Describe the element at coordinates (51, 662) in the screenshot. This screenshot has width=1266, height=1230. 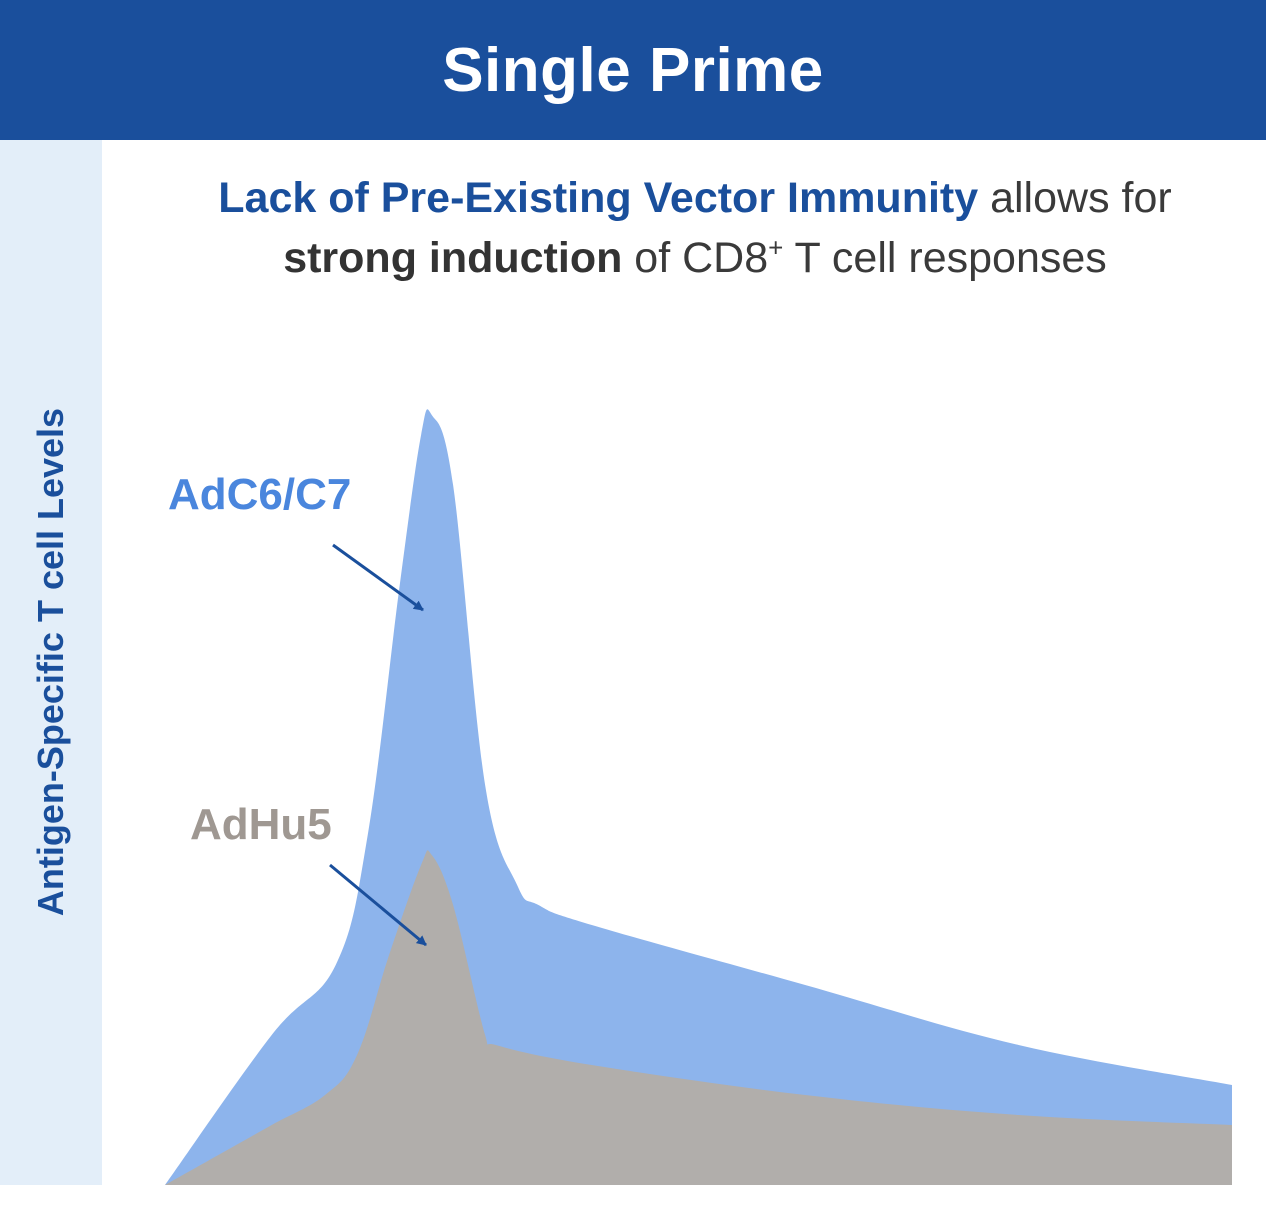
I see `y-axis-strip` at that location.